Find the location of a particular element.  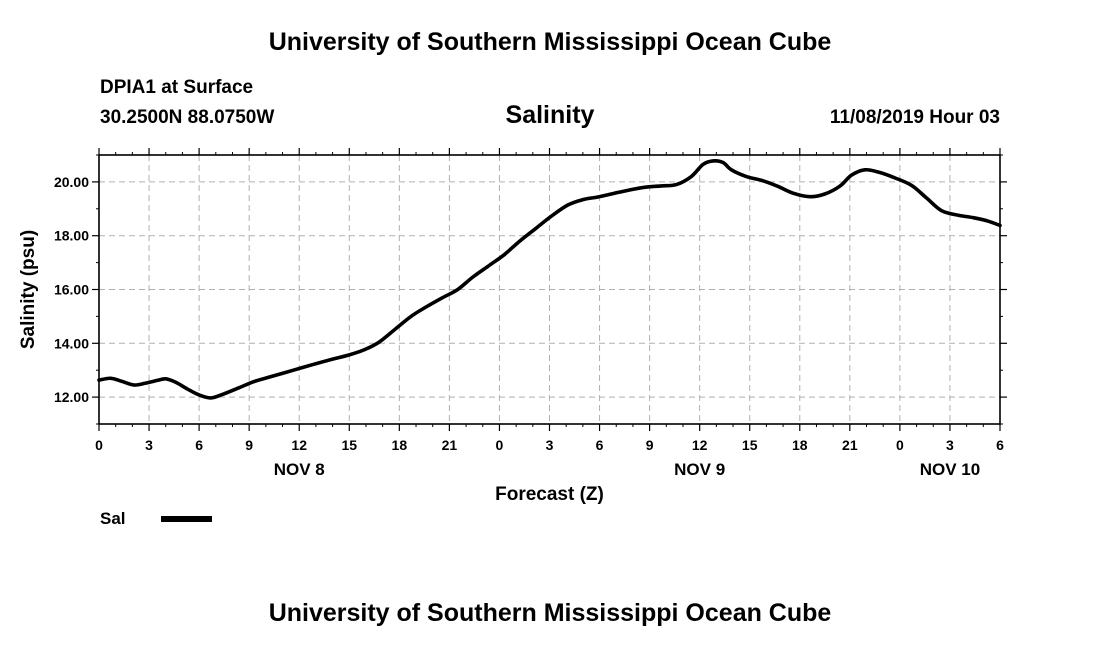

y-tick-label: 14.00 is located at coordinates (71, 343).